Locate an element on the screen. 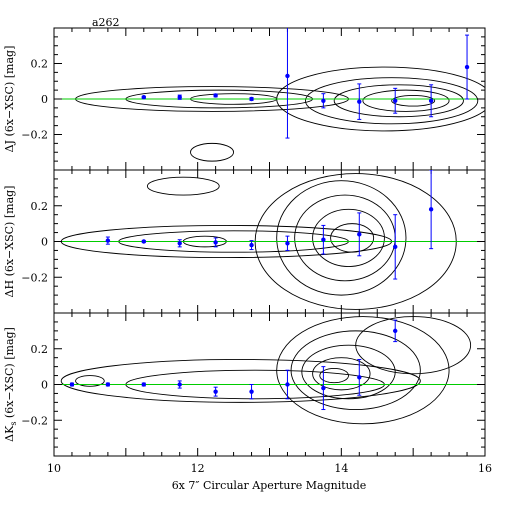 The height and width of the screenshot is (512, 512). x-tick-label: 16 is located at coordinates (485, 468).